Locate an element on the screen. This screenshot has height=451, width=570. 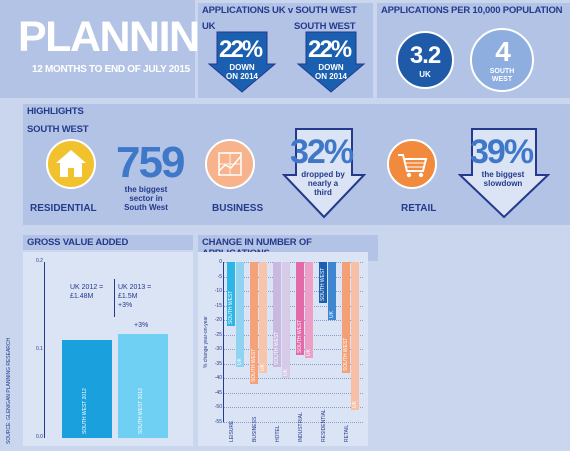
page-title: PLANNING is located at coordinates (125, 37).